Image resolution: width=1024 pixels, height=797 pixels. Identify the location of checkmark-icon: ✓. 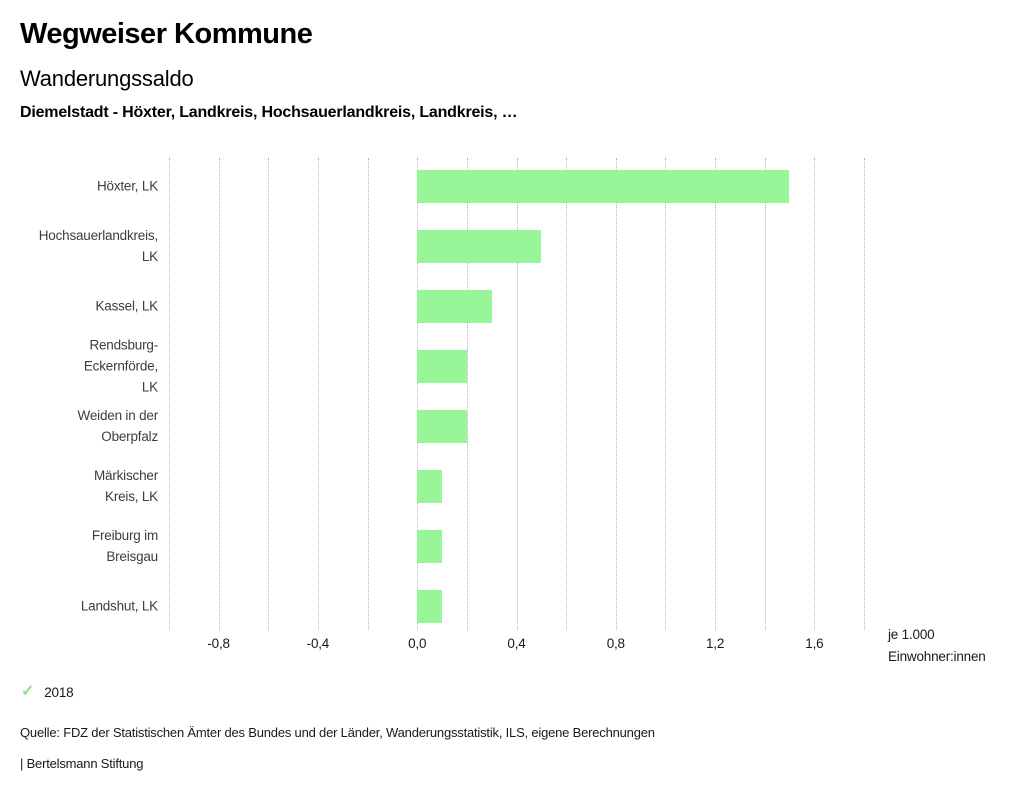
(28, 691).